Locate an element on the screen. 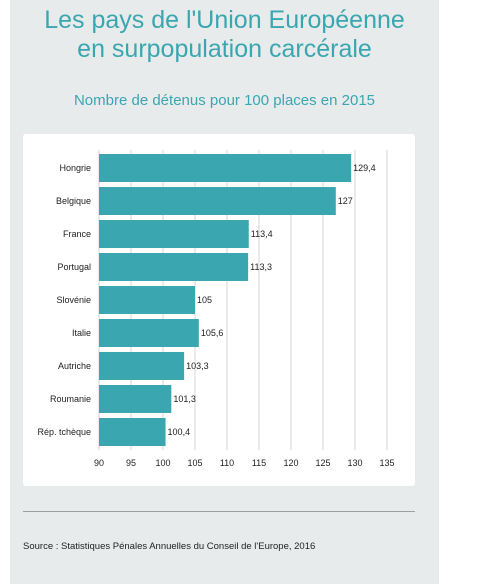 The height and width of the screenshot is (584, 486). value-label: 105,6 is located at coordinates (212, 333).